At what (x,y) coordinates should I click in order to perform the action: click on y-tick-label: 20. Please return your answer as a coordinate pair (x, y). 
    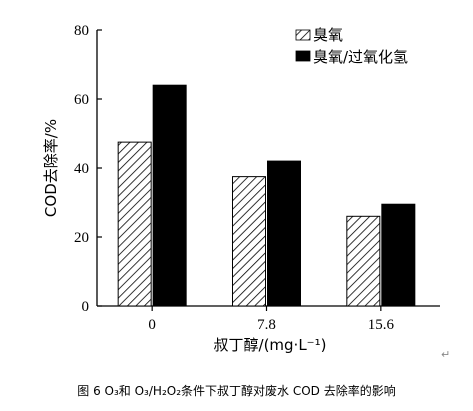
    Looking at the image, I should click on (81, 238).